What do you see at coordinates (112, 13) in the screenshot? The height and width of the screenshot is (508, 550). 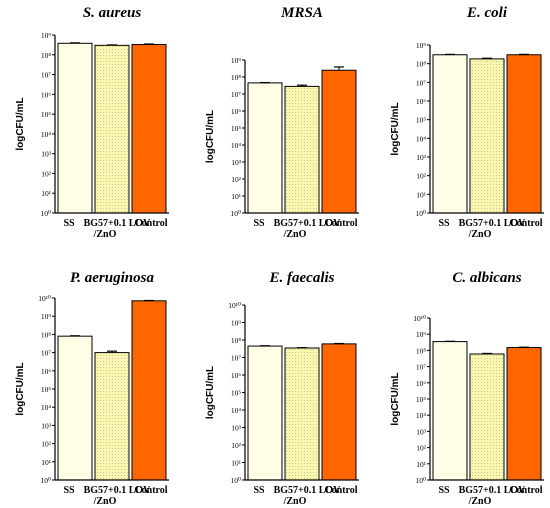 I see `chart-title: S. aureus` at bounding box center [112, 13].